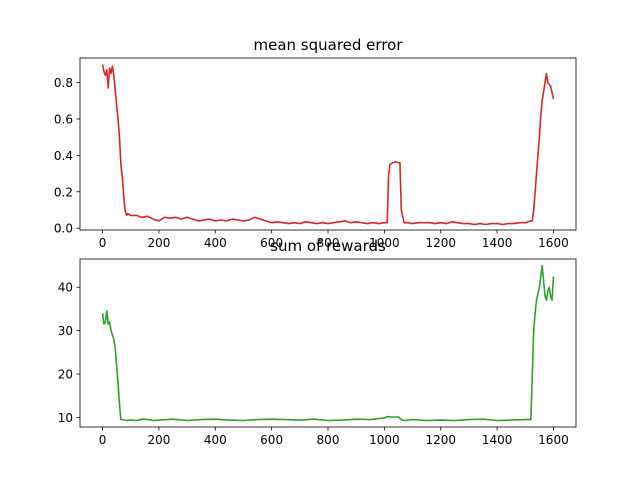  I want to click on mse-x-axis: 0 200 400 600 800 1000 1200 1400 1600, so click(334, 240).